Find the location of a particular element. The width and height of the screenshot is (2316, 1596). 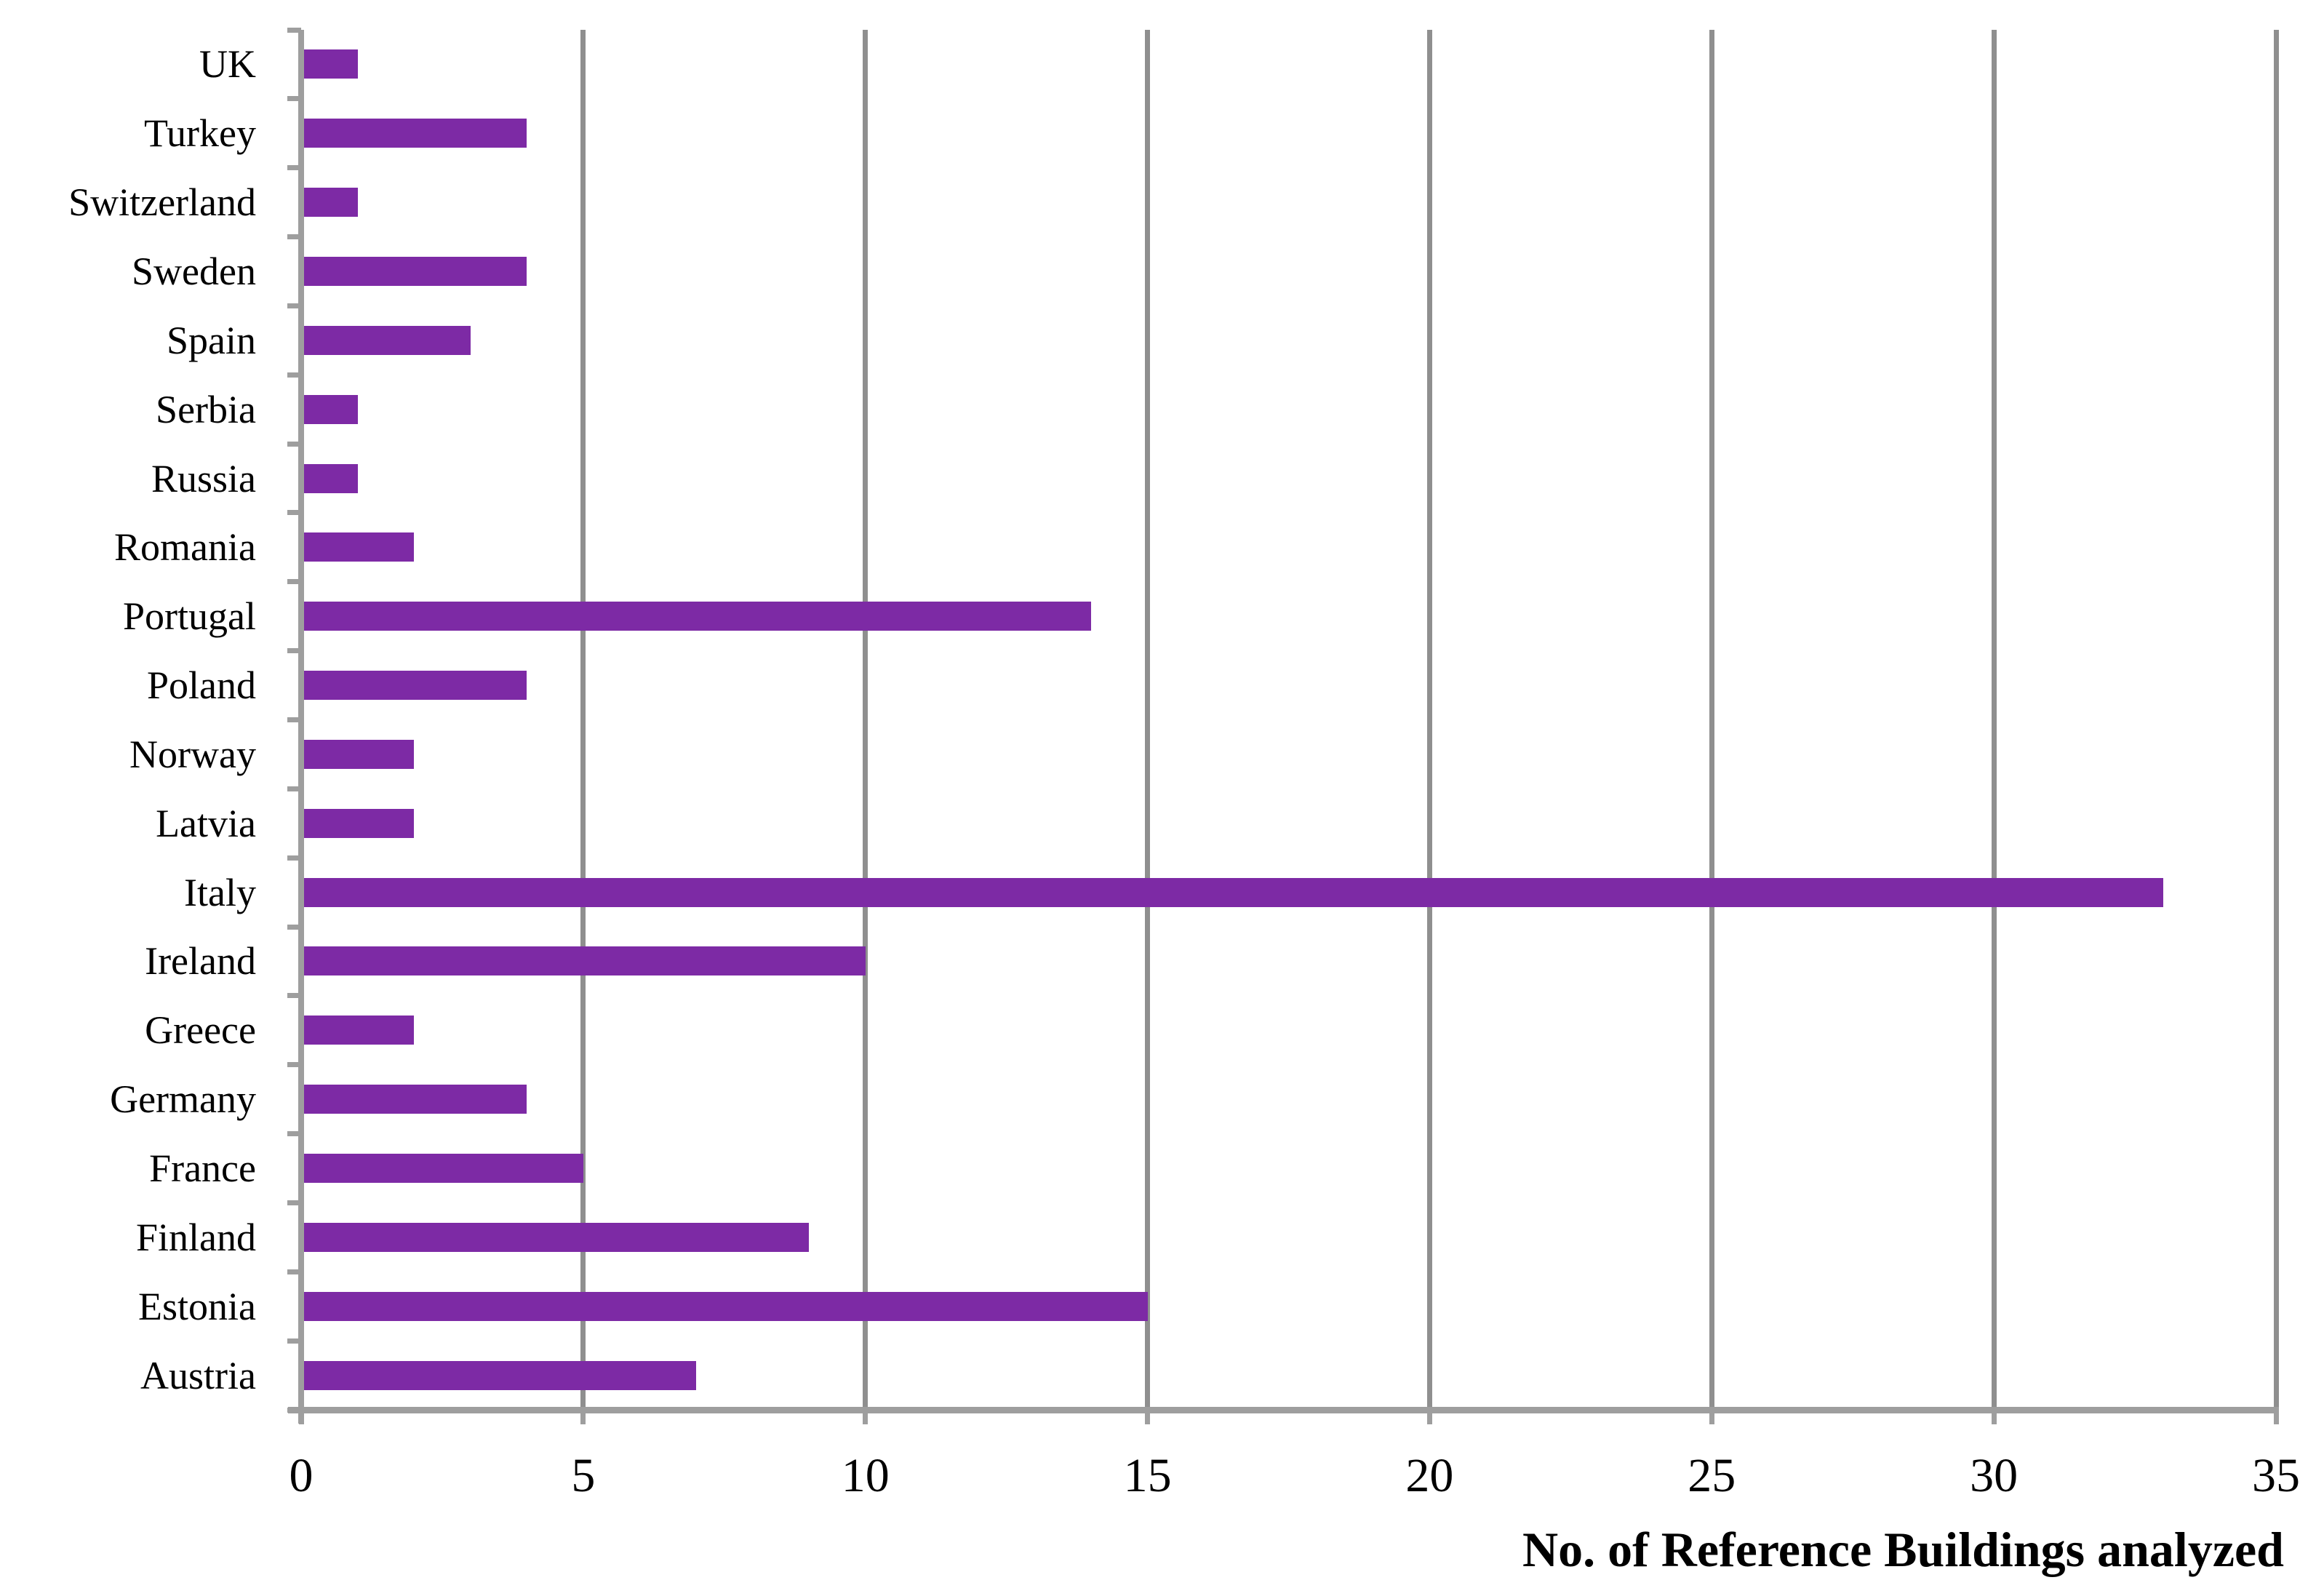

x-axis-tick-label-10: 10 is located at coordinates (865, 1475).